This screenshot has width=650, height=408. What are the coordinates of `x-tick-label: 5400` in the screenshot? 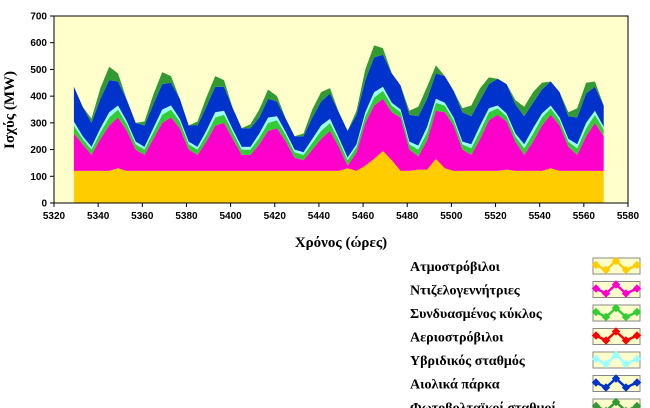 It's located at (230, 216).